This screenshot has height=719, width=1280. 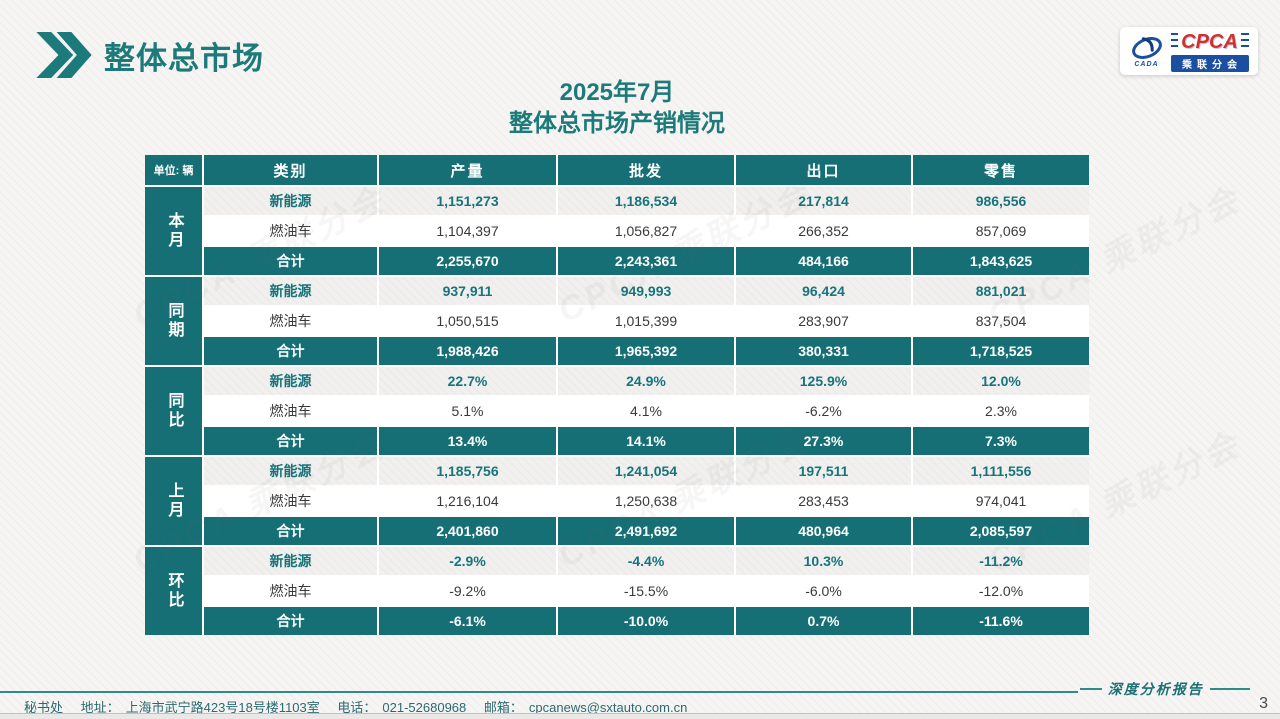 What do you see at coordinates (646, 411) in the screenshot?
I see `cell-2-1-1: 4.1%` at bounding box center [646, 411].